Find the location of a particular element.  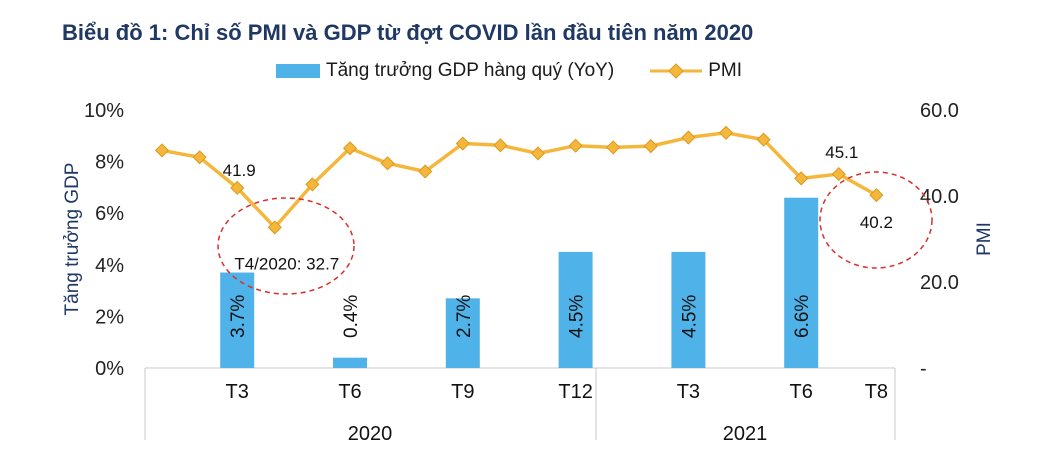

gdp-bar-label: 2.7% is located at coordinates (464, 316).